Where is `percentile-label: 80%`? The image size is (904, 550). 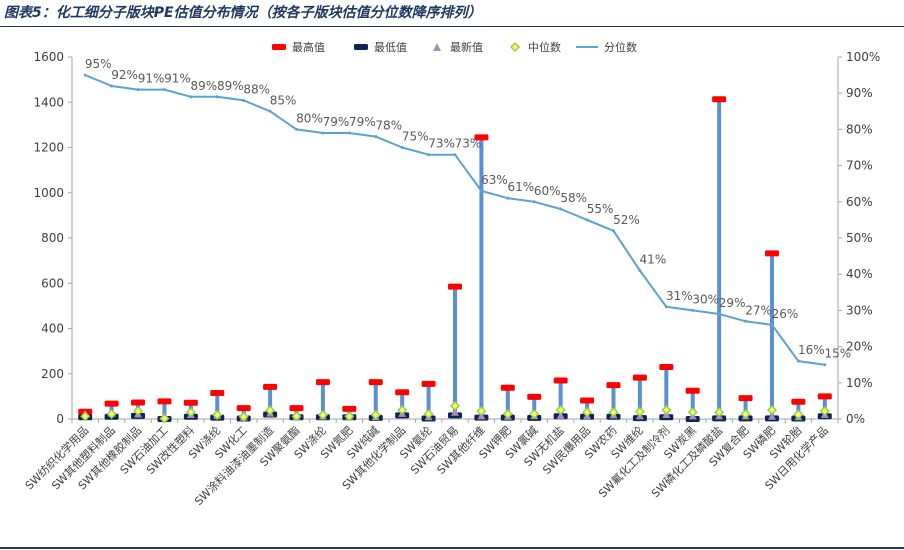
percentile-label: 80% is located at coordinates (309, 118).